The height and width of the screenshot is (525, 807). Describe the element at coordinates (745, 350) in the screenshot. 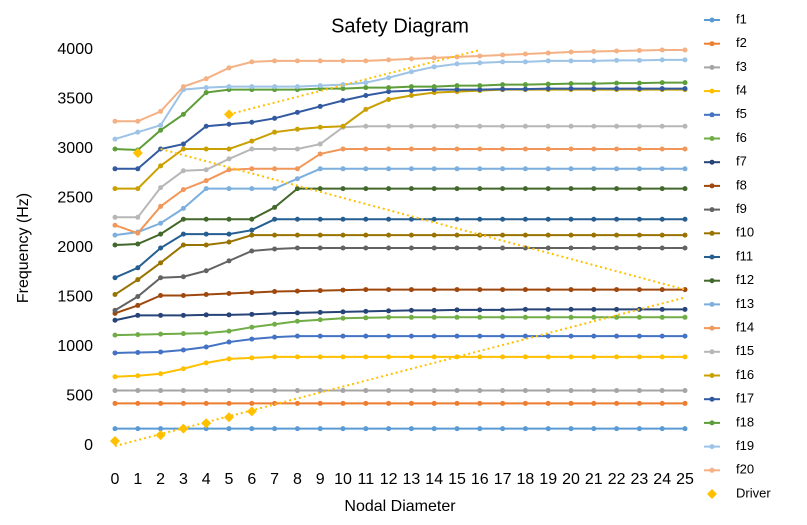

I see `legend-label: f15` at that location.